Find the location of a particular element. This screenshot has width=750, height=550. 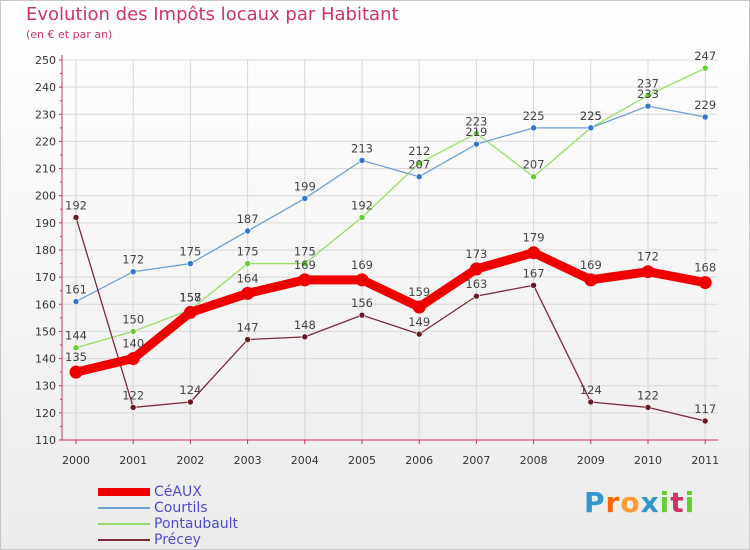

y-tick-label: 170 is located at coordinates (45, 277).